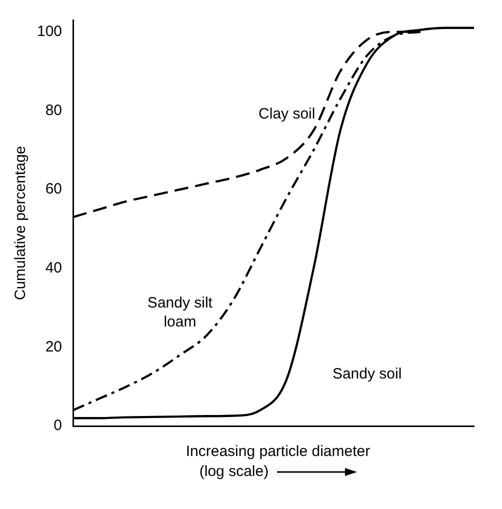 This screenshot has width=502, height=509. Describe the element at coordinates (53, 347) in the screenshot. I see `y-tick-label: 20` at that location.